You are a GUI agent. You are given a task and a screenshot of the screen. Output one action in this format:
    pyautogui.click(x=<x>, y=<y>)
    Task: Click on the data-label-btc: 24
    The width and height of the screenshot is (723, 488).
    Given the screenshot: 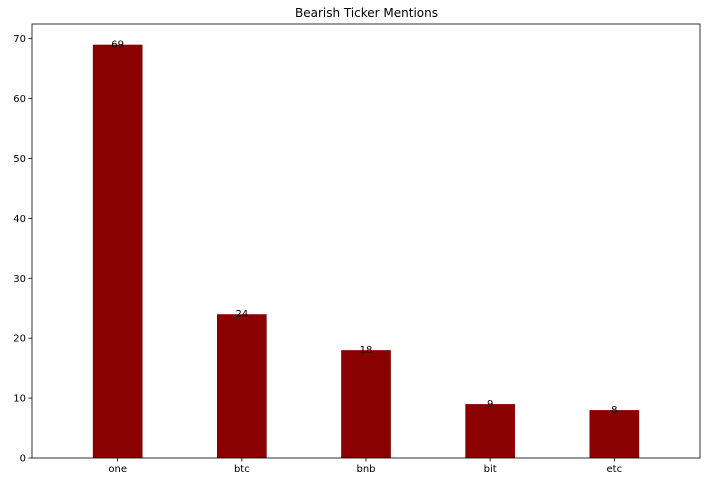 What is the action you would take?
    pyautogui.click(x=241, y=314)
    